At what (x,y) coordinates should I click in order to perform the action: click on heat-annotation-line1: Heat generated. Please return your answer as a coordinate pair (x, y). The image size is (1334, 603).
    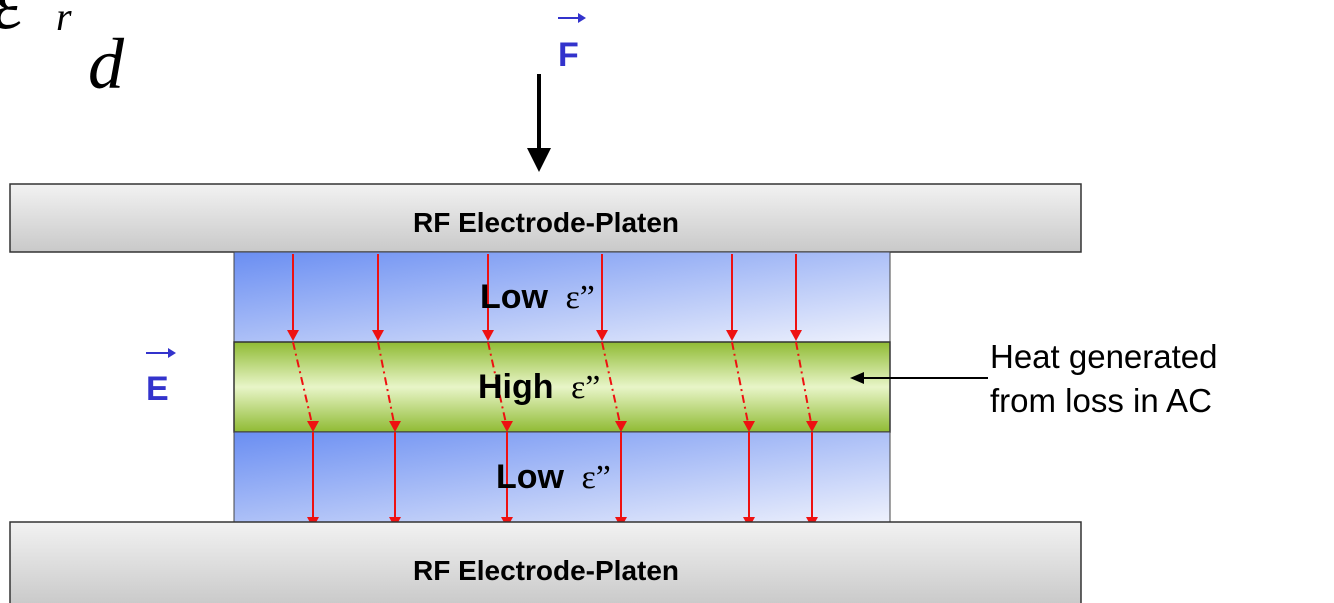
    Looking at the image, I should click on (1104, 356).